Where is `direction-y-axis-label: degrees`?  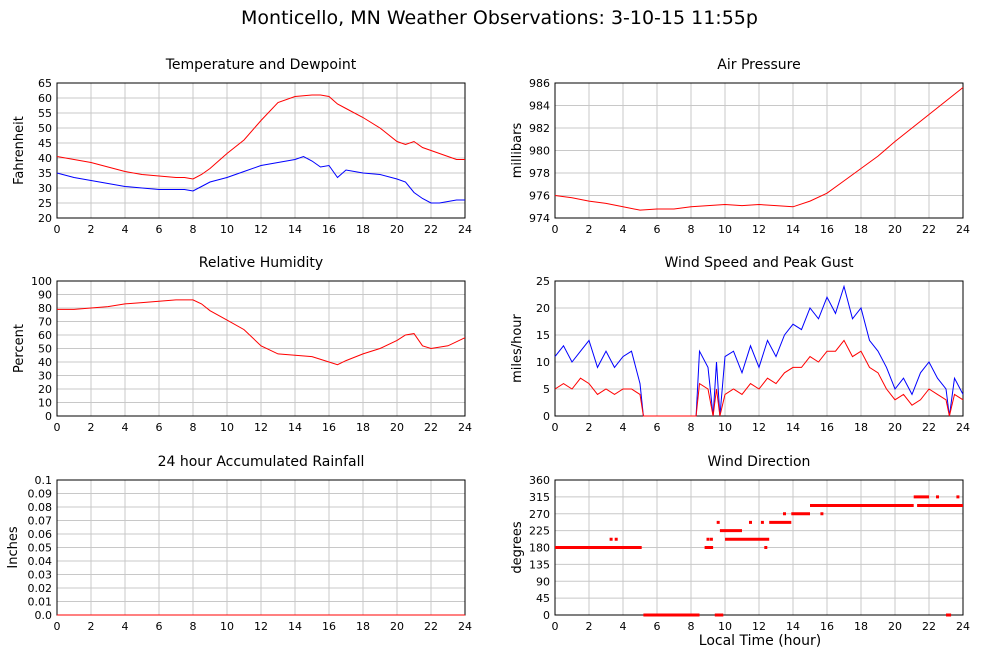
direction-y-axis-label: degrees is located at coordinates (517, 547).